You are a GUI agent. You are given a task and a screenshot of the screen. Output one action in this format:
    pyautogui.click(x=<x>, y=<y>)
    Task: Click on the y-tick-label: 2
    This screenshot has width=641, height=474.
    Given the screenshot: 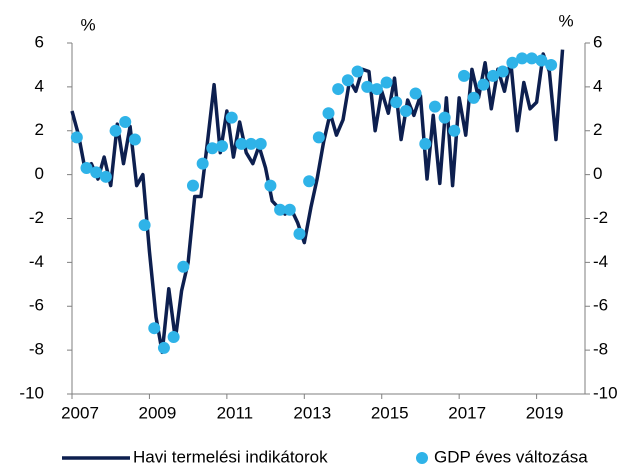 What is the action you would take?
    pyautogui.click(x=39, y=129)
    